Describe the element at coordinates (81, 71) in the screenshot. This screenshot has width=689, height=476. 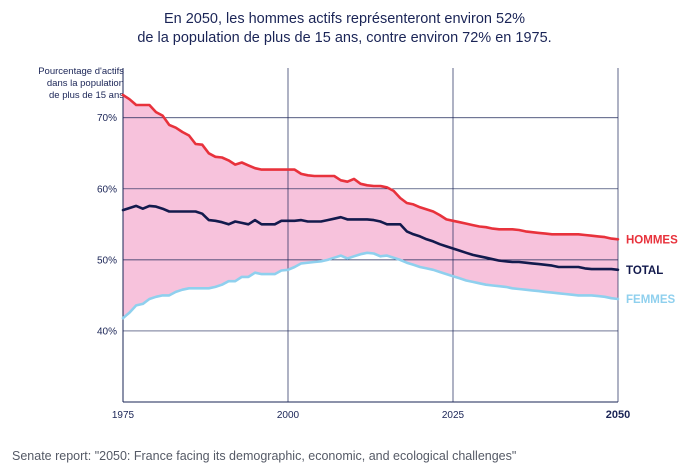
I see `y-axis-label-line-1: Pourcentage d'actifs` at that location.